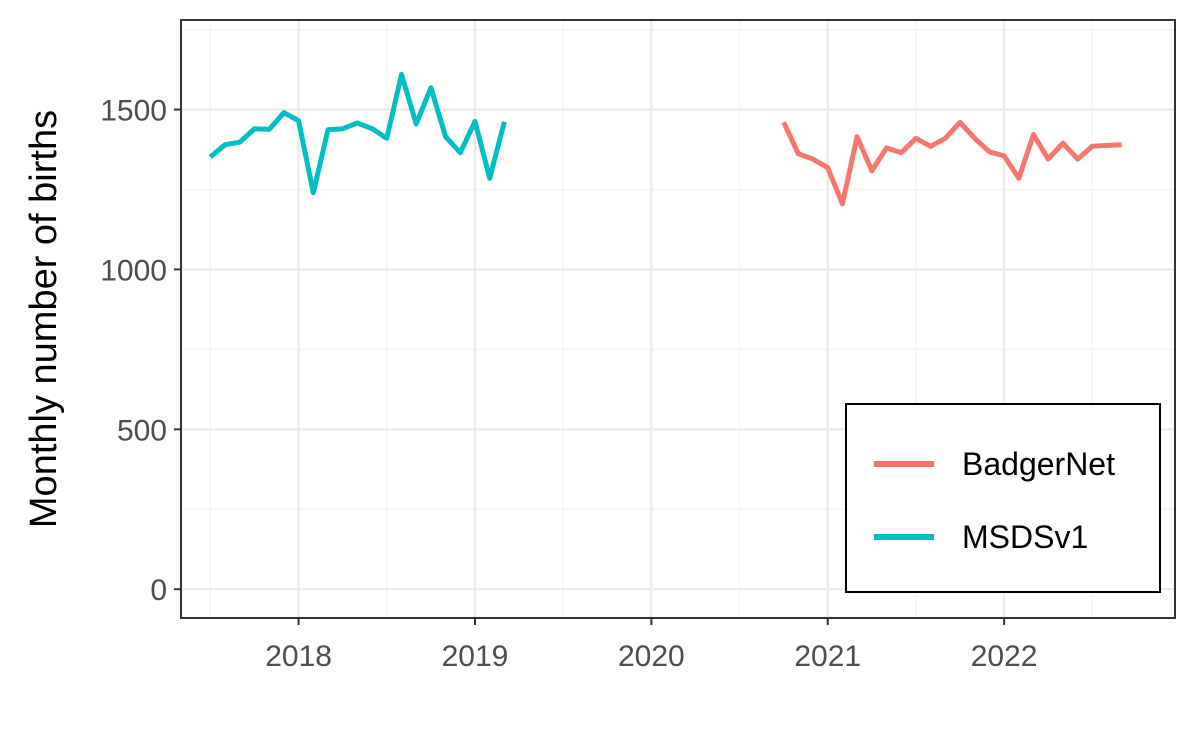  Describe the element at coordinates (142, 430) in the screenshot. I see `y-tick-label: 500` at that location.